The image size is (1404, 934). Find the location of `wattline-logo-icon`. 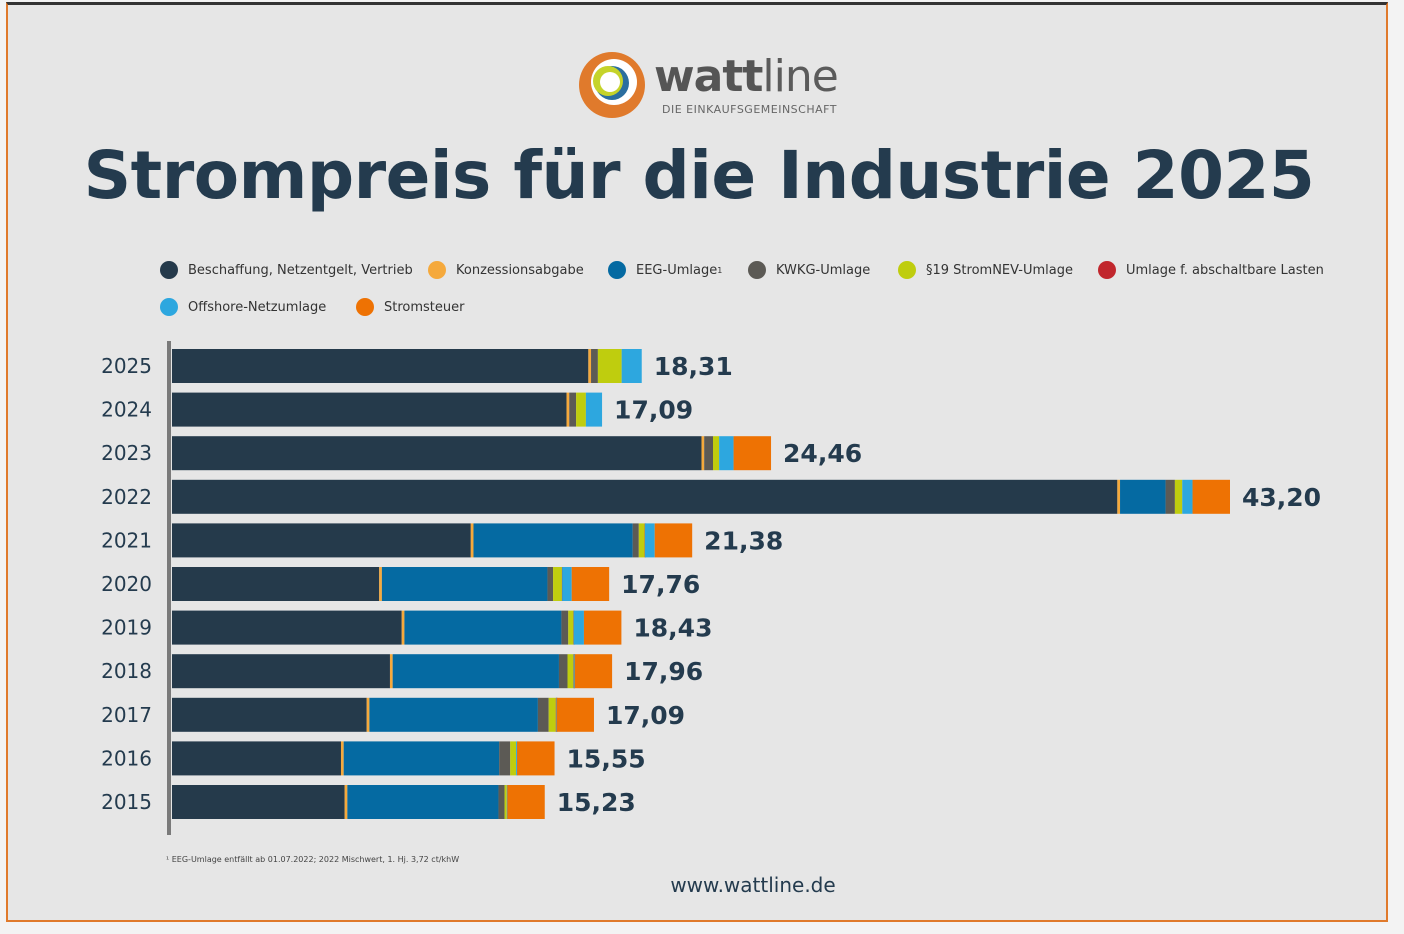

wattline-logo-icon is located at coordinates (612, 85).